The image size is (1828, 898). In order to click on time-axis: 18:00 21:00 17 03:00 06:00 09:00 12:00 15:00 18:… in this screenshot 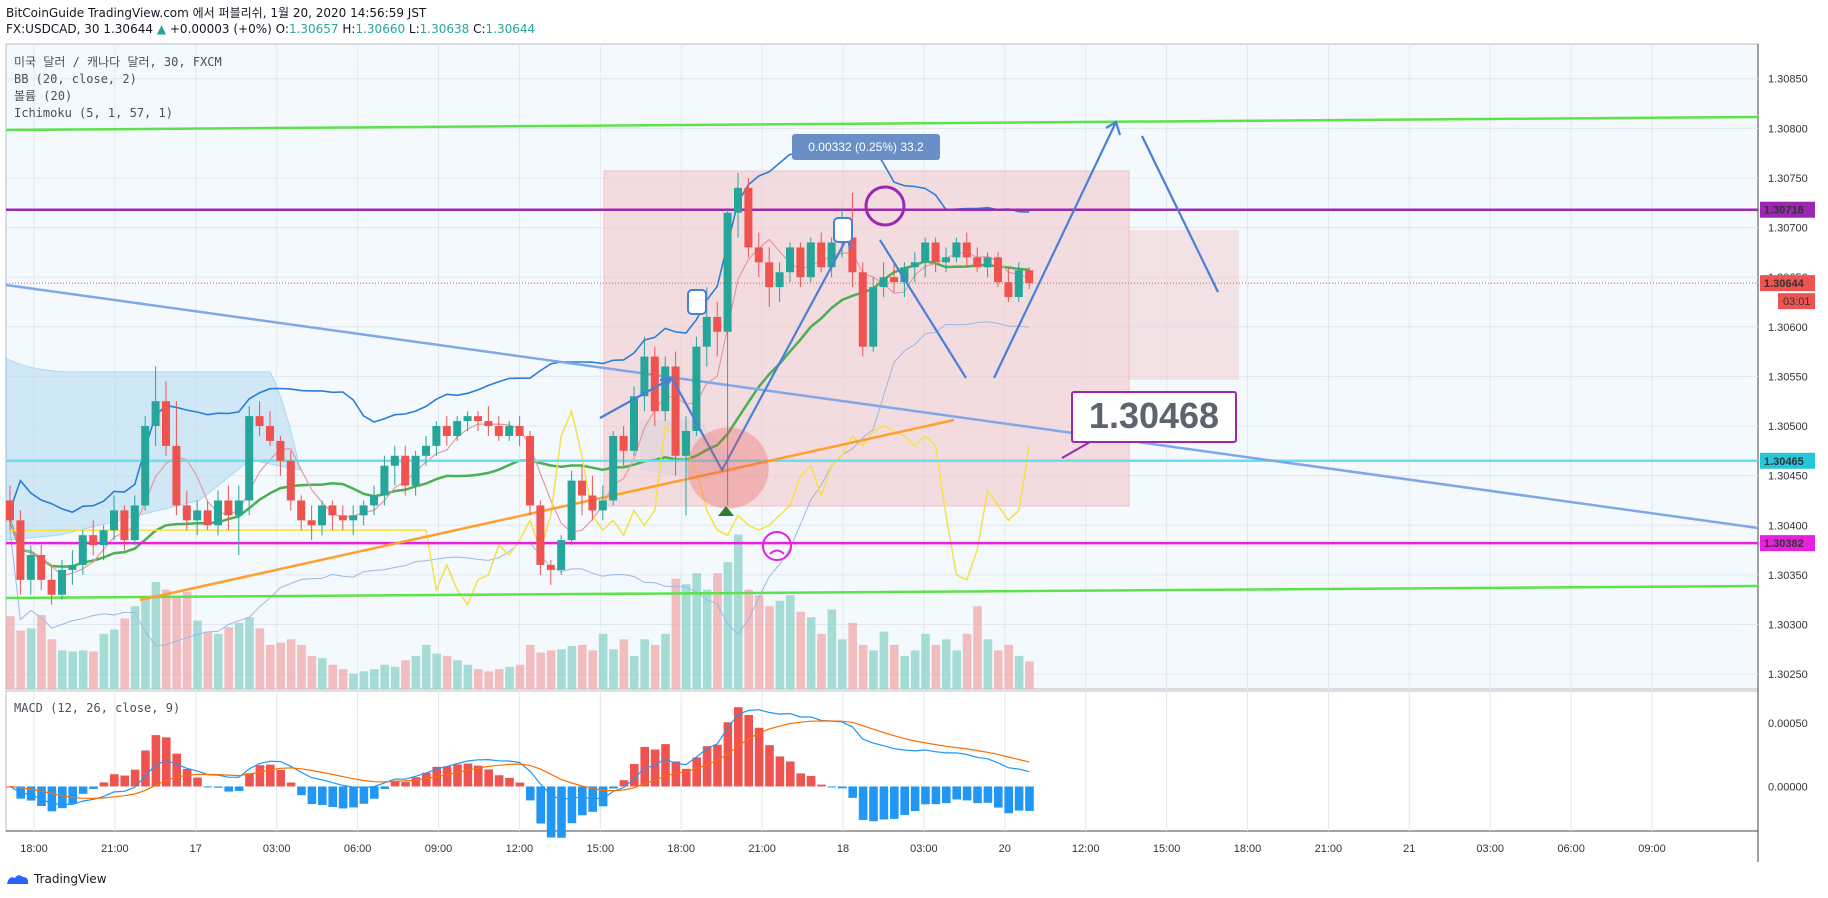, I will do `click(843, 849)`.